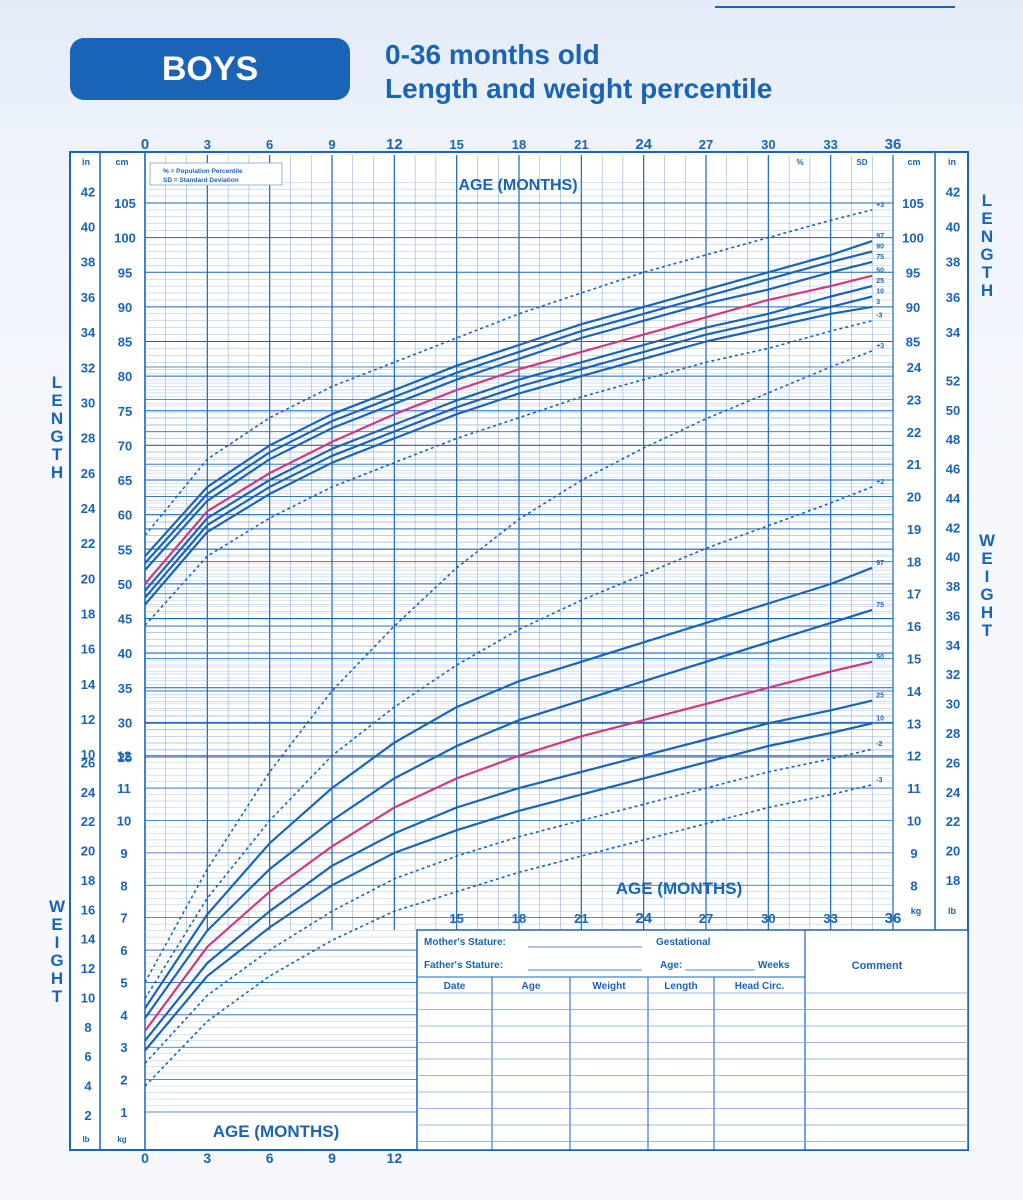 Image resolution: width=1023 pixels, height=1200 pixels. I want to click on unit-lb-left: lb, so click(85, 1139).